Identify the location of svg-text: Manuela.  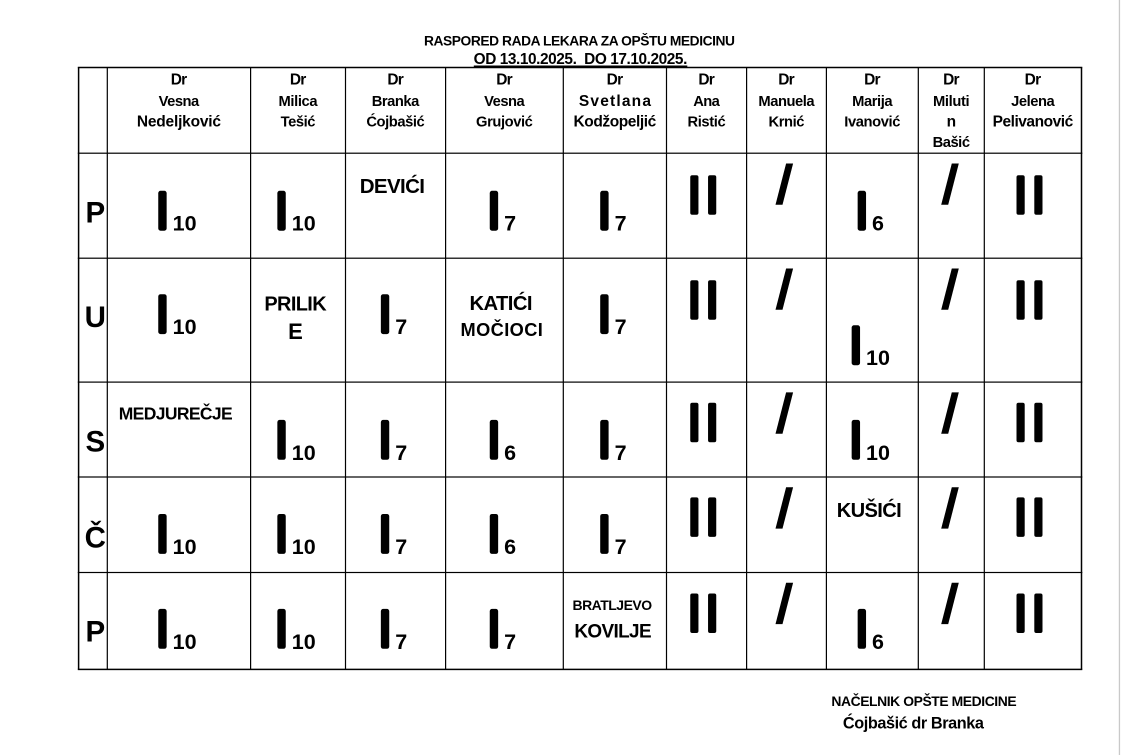
(786, 102).